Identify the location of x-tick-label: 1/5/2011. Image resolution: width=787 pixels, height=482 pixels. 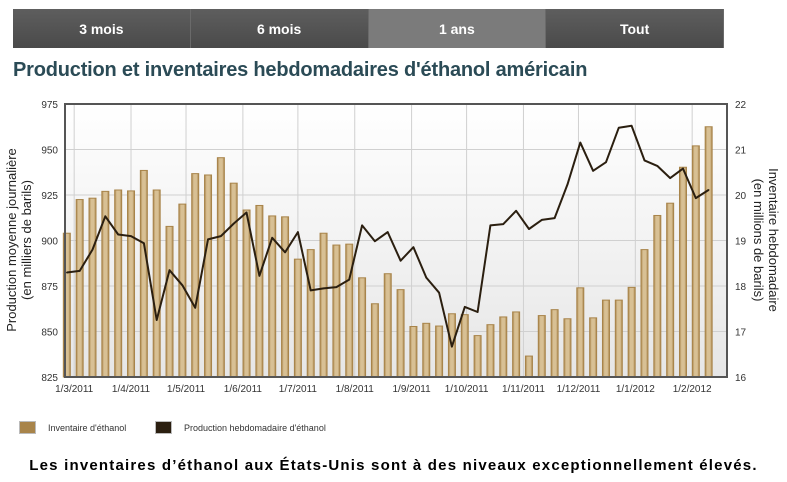
(186, 389).